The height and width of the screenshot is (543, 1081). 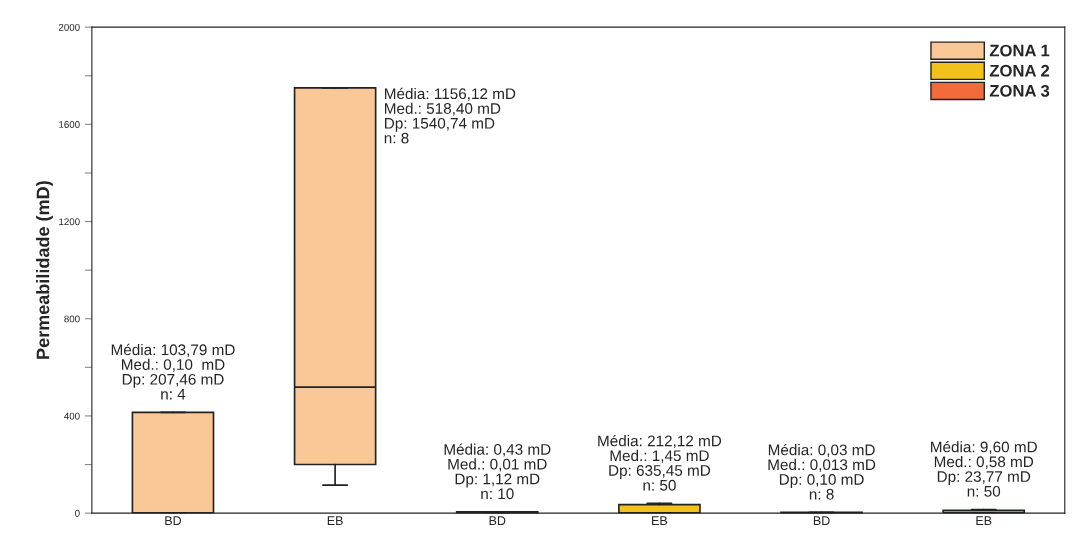 What do you see at coordinates (1019, 70) in the screenshot?
I see `legend-label: ZONA 2` at bounding box center [1019, 70].